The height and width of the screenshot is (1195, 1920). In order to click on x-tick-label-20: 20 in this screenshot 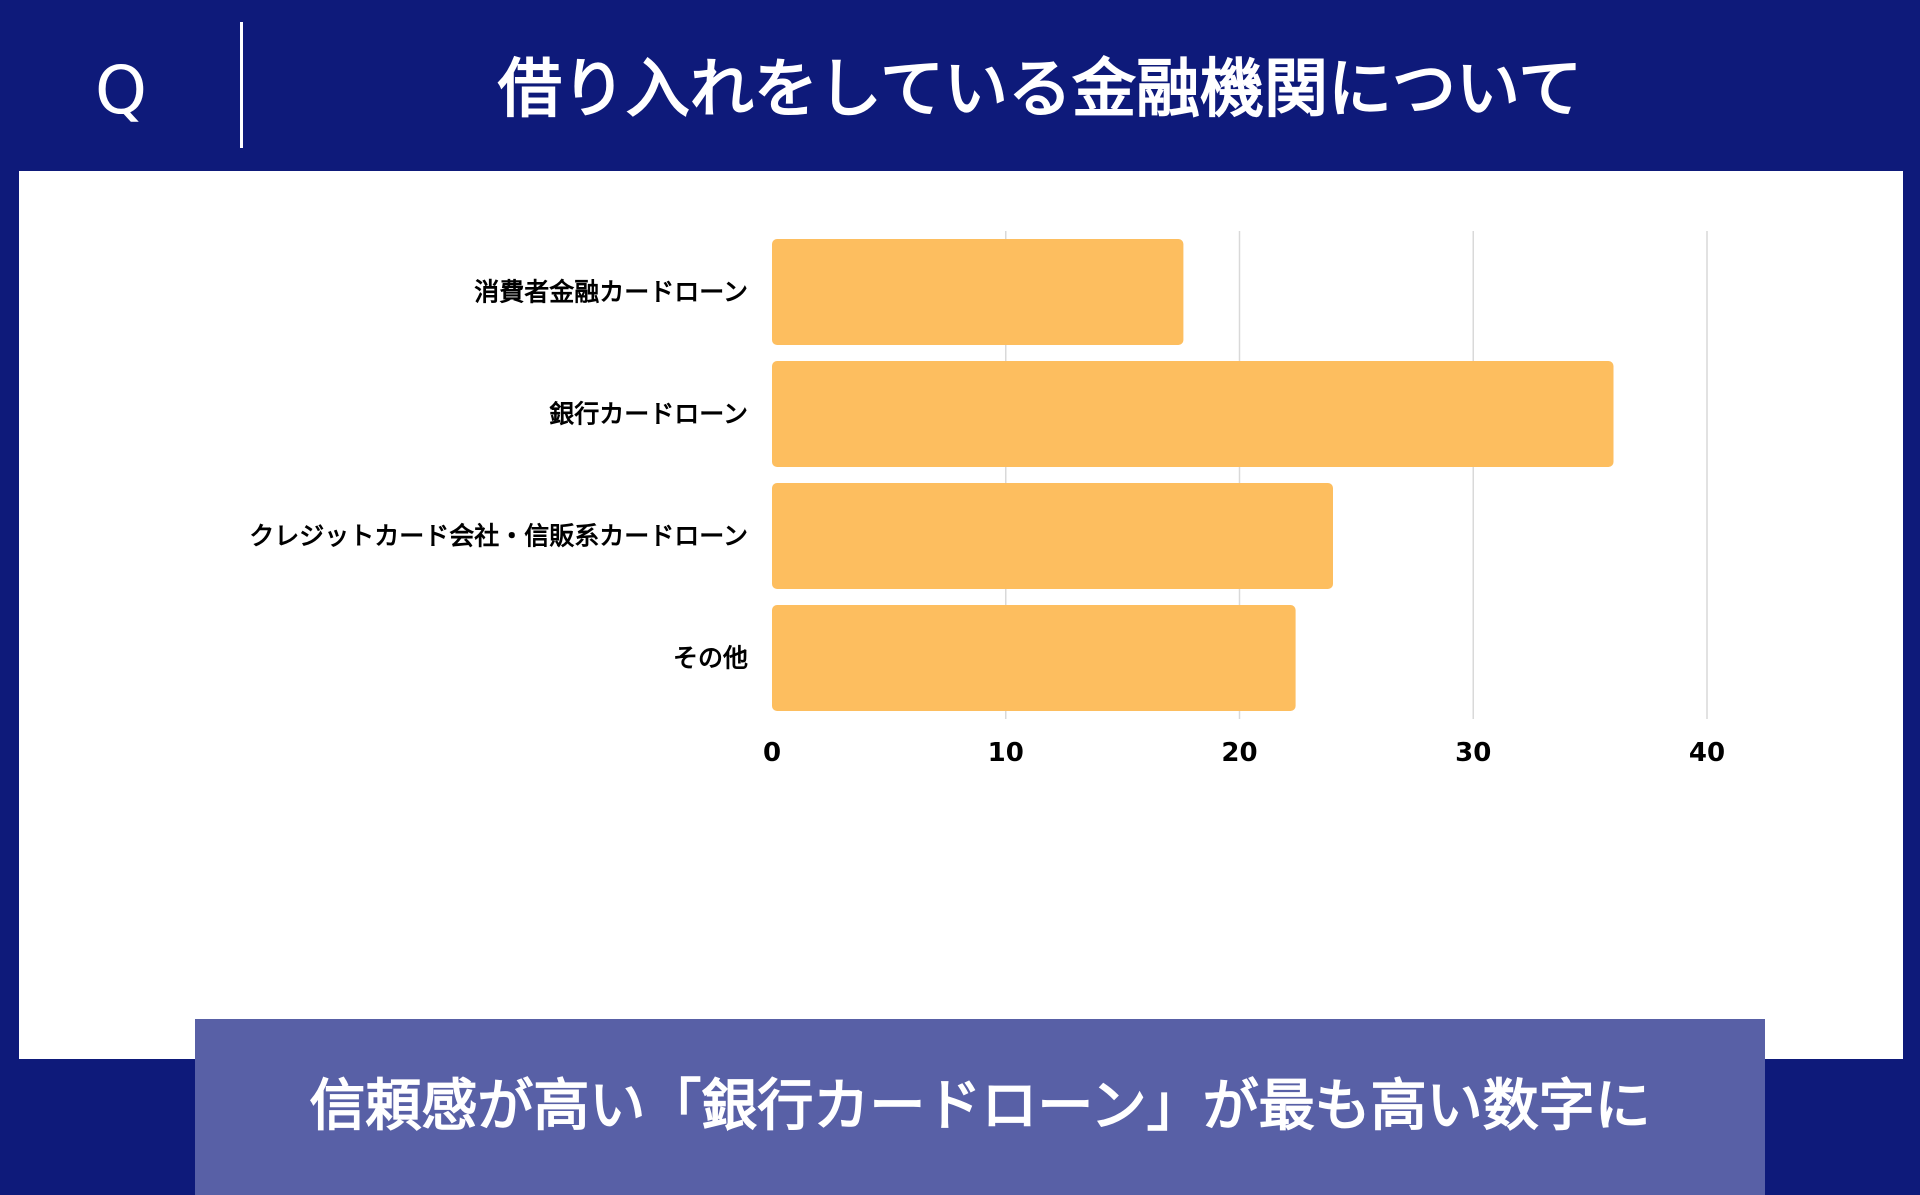, I will do `click(1239, 753)`.